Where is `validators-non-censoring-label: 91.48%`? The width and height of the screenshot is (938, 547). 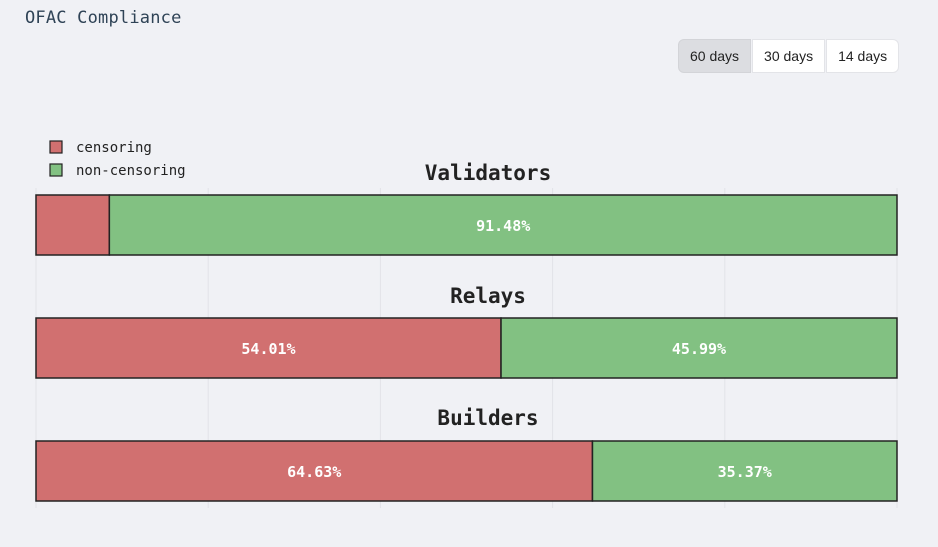 validators-non-censoring-label: 91.48% is located at coordinates (503, 226).